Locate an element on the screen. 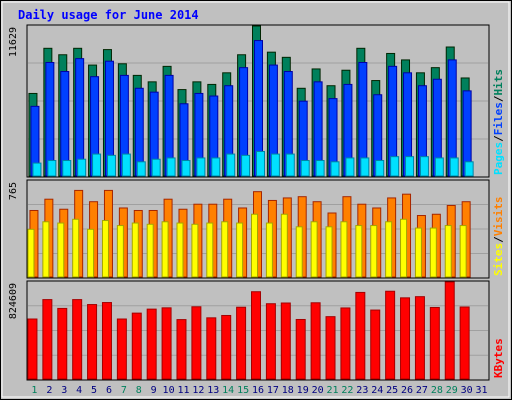 The width and height of the screenshot is (512, 400). day-label: 19 is located at coordinates (303, 390).